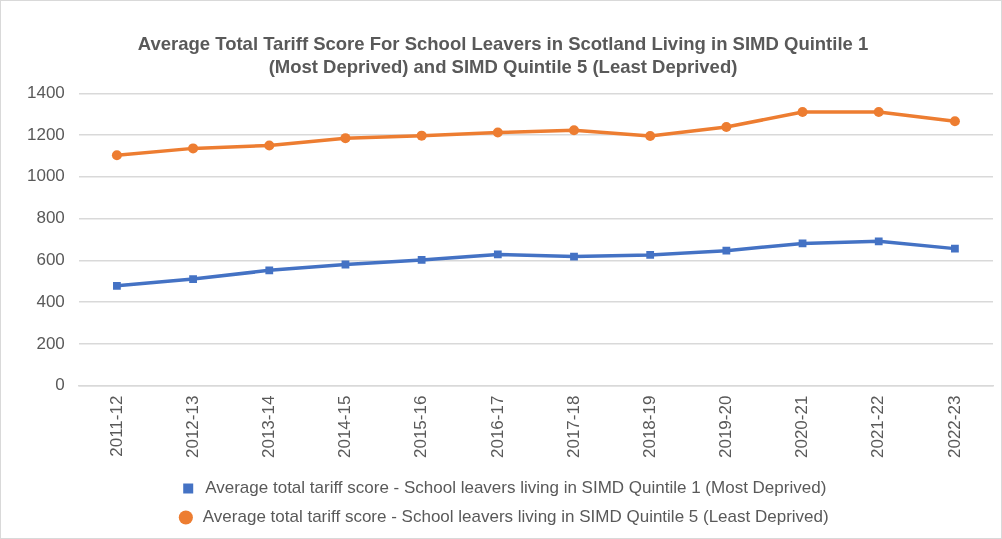  What do you see at coordinates (192, 426) in the screenshot?
I see `x-tick-label: 2012-13` at bounding box center [192, 426].